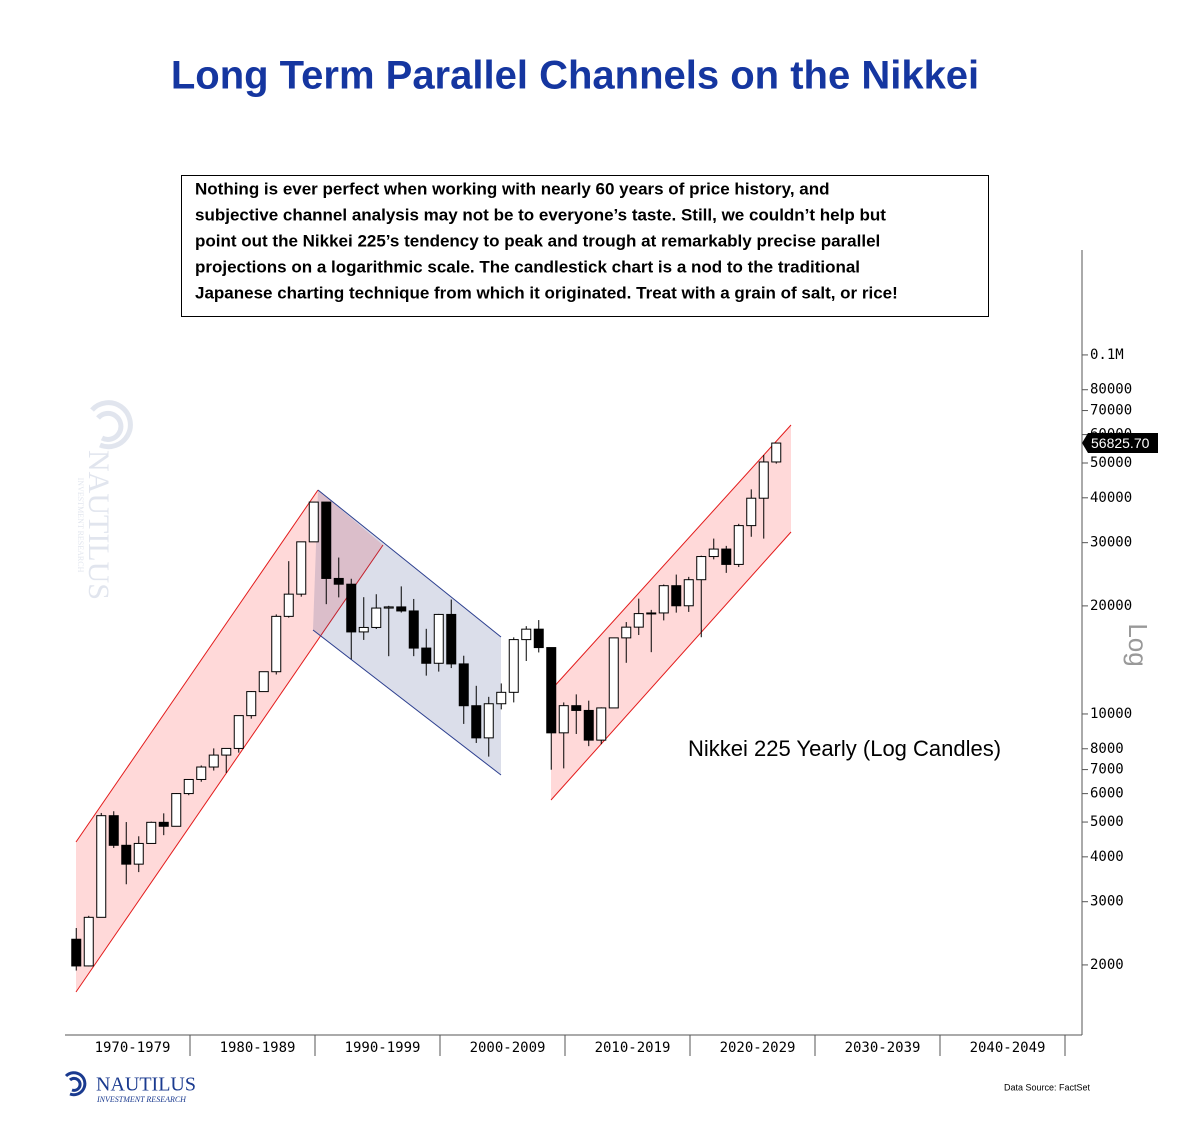 The height and width of the screenshot is (1139, 1200). What do you see at coordinates (1111, 411) in the screenshot?
I see `y-tick-label: 70000` at bounding box center [1111, 411].